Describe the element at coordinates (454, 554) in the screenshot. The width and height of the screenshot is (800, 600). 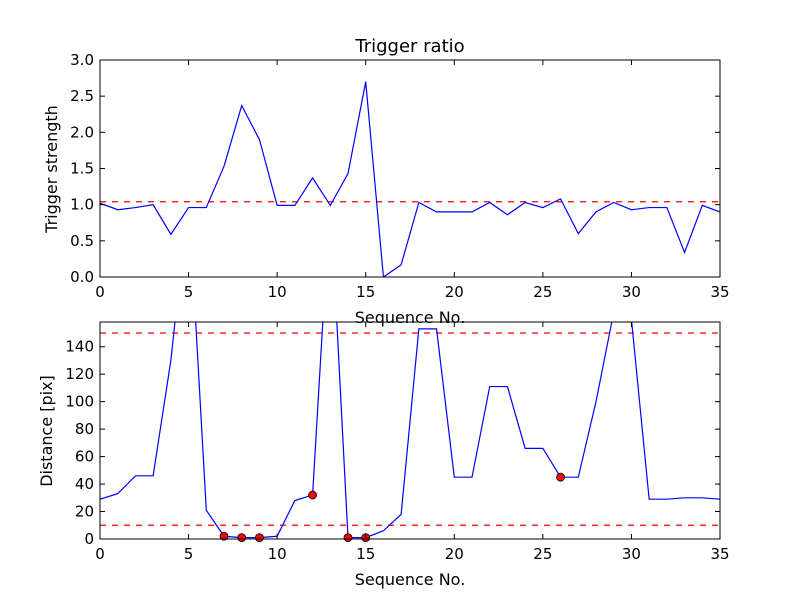
I see `bottom-x-tick-label: 20` at that location.